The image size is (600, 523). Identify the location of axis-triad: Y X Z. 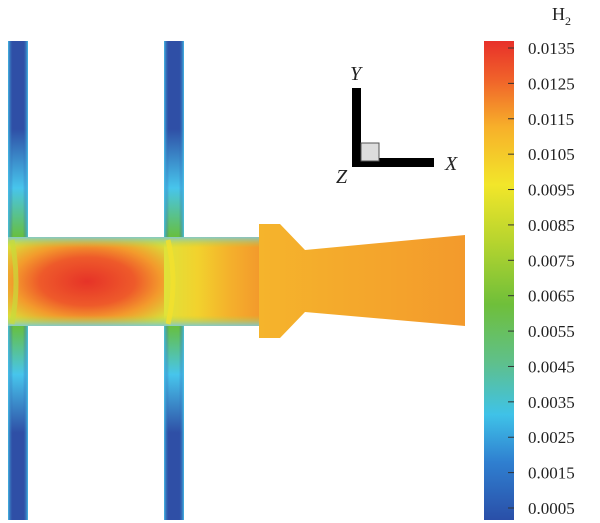
(397, 125).